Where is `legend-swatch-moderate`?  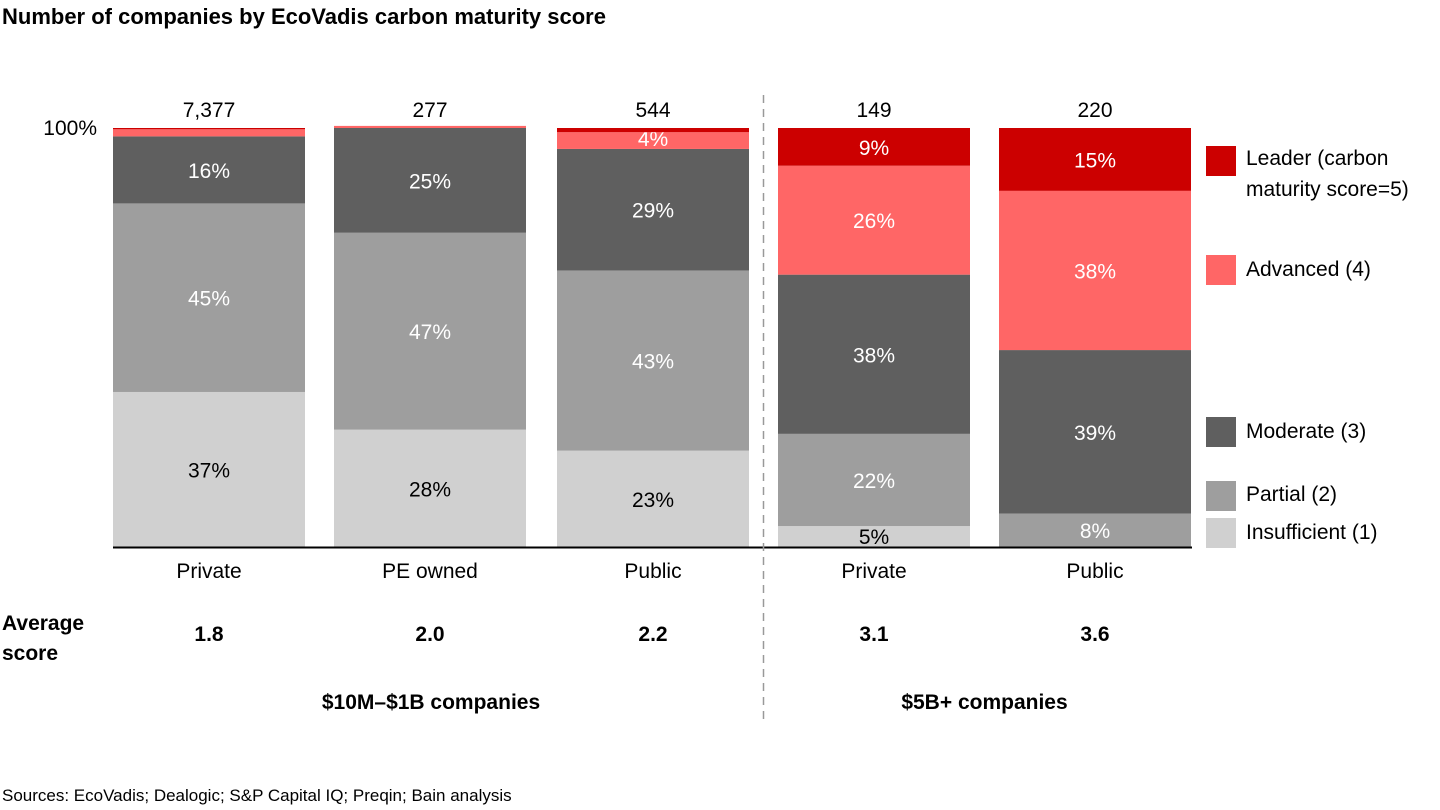
legend-swatch-moderate is located at coordinates (1221, 432).